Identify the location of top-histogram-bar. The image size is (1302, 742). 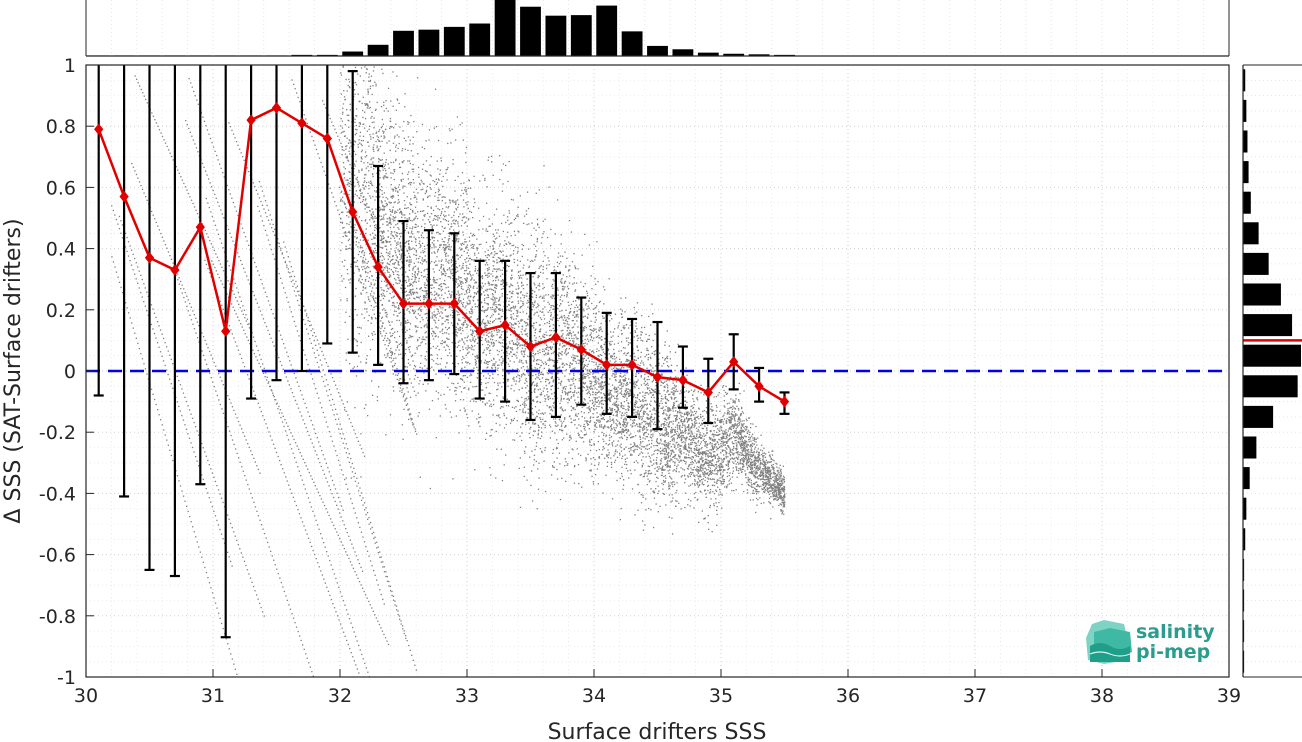
(480, 39).